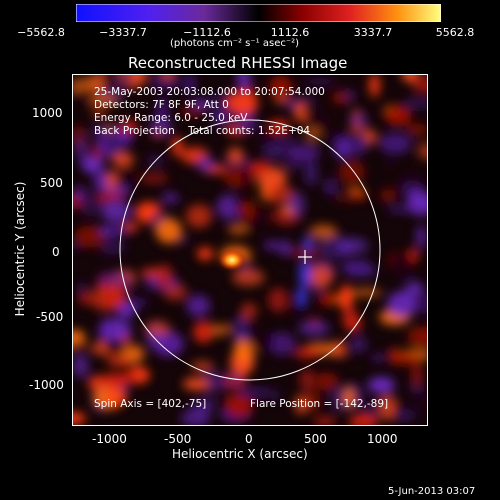 Image resolution: width=500 pixels, height=500 pixels. I want to click on y-tick-label: -1000, so click(46, 385).